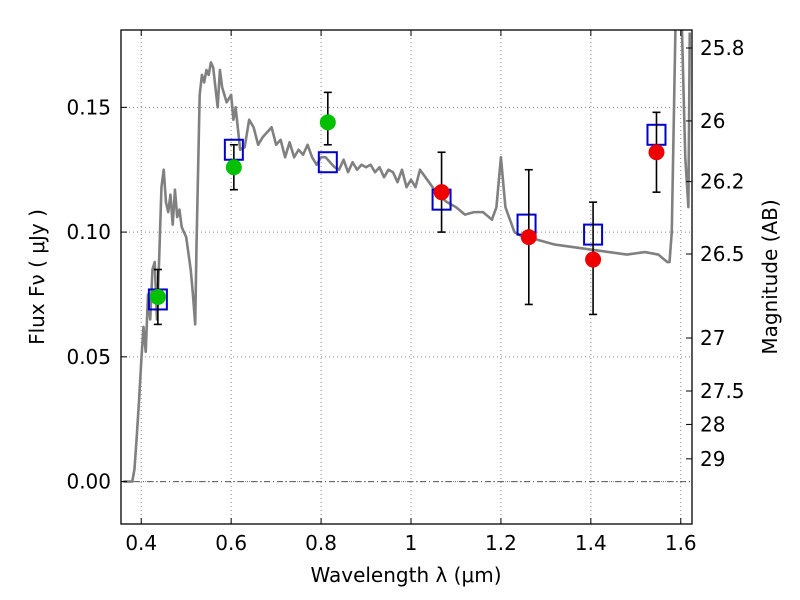  I want to click on model-square-marker, so click(327, 162).